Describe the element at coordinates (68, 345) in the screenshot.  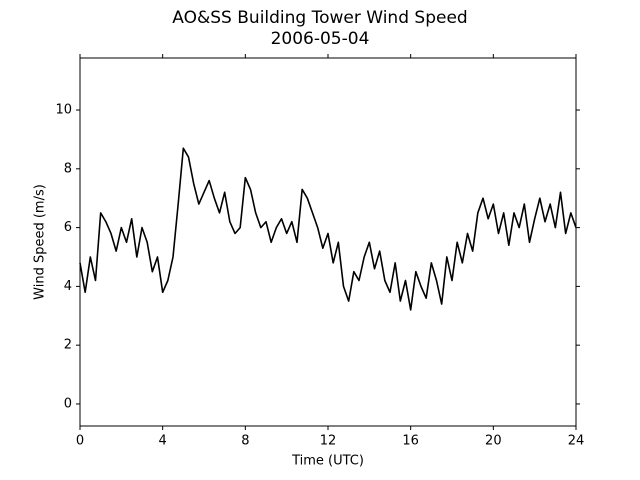
I see `y-tick-label: 2` at that location.